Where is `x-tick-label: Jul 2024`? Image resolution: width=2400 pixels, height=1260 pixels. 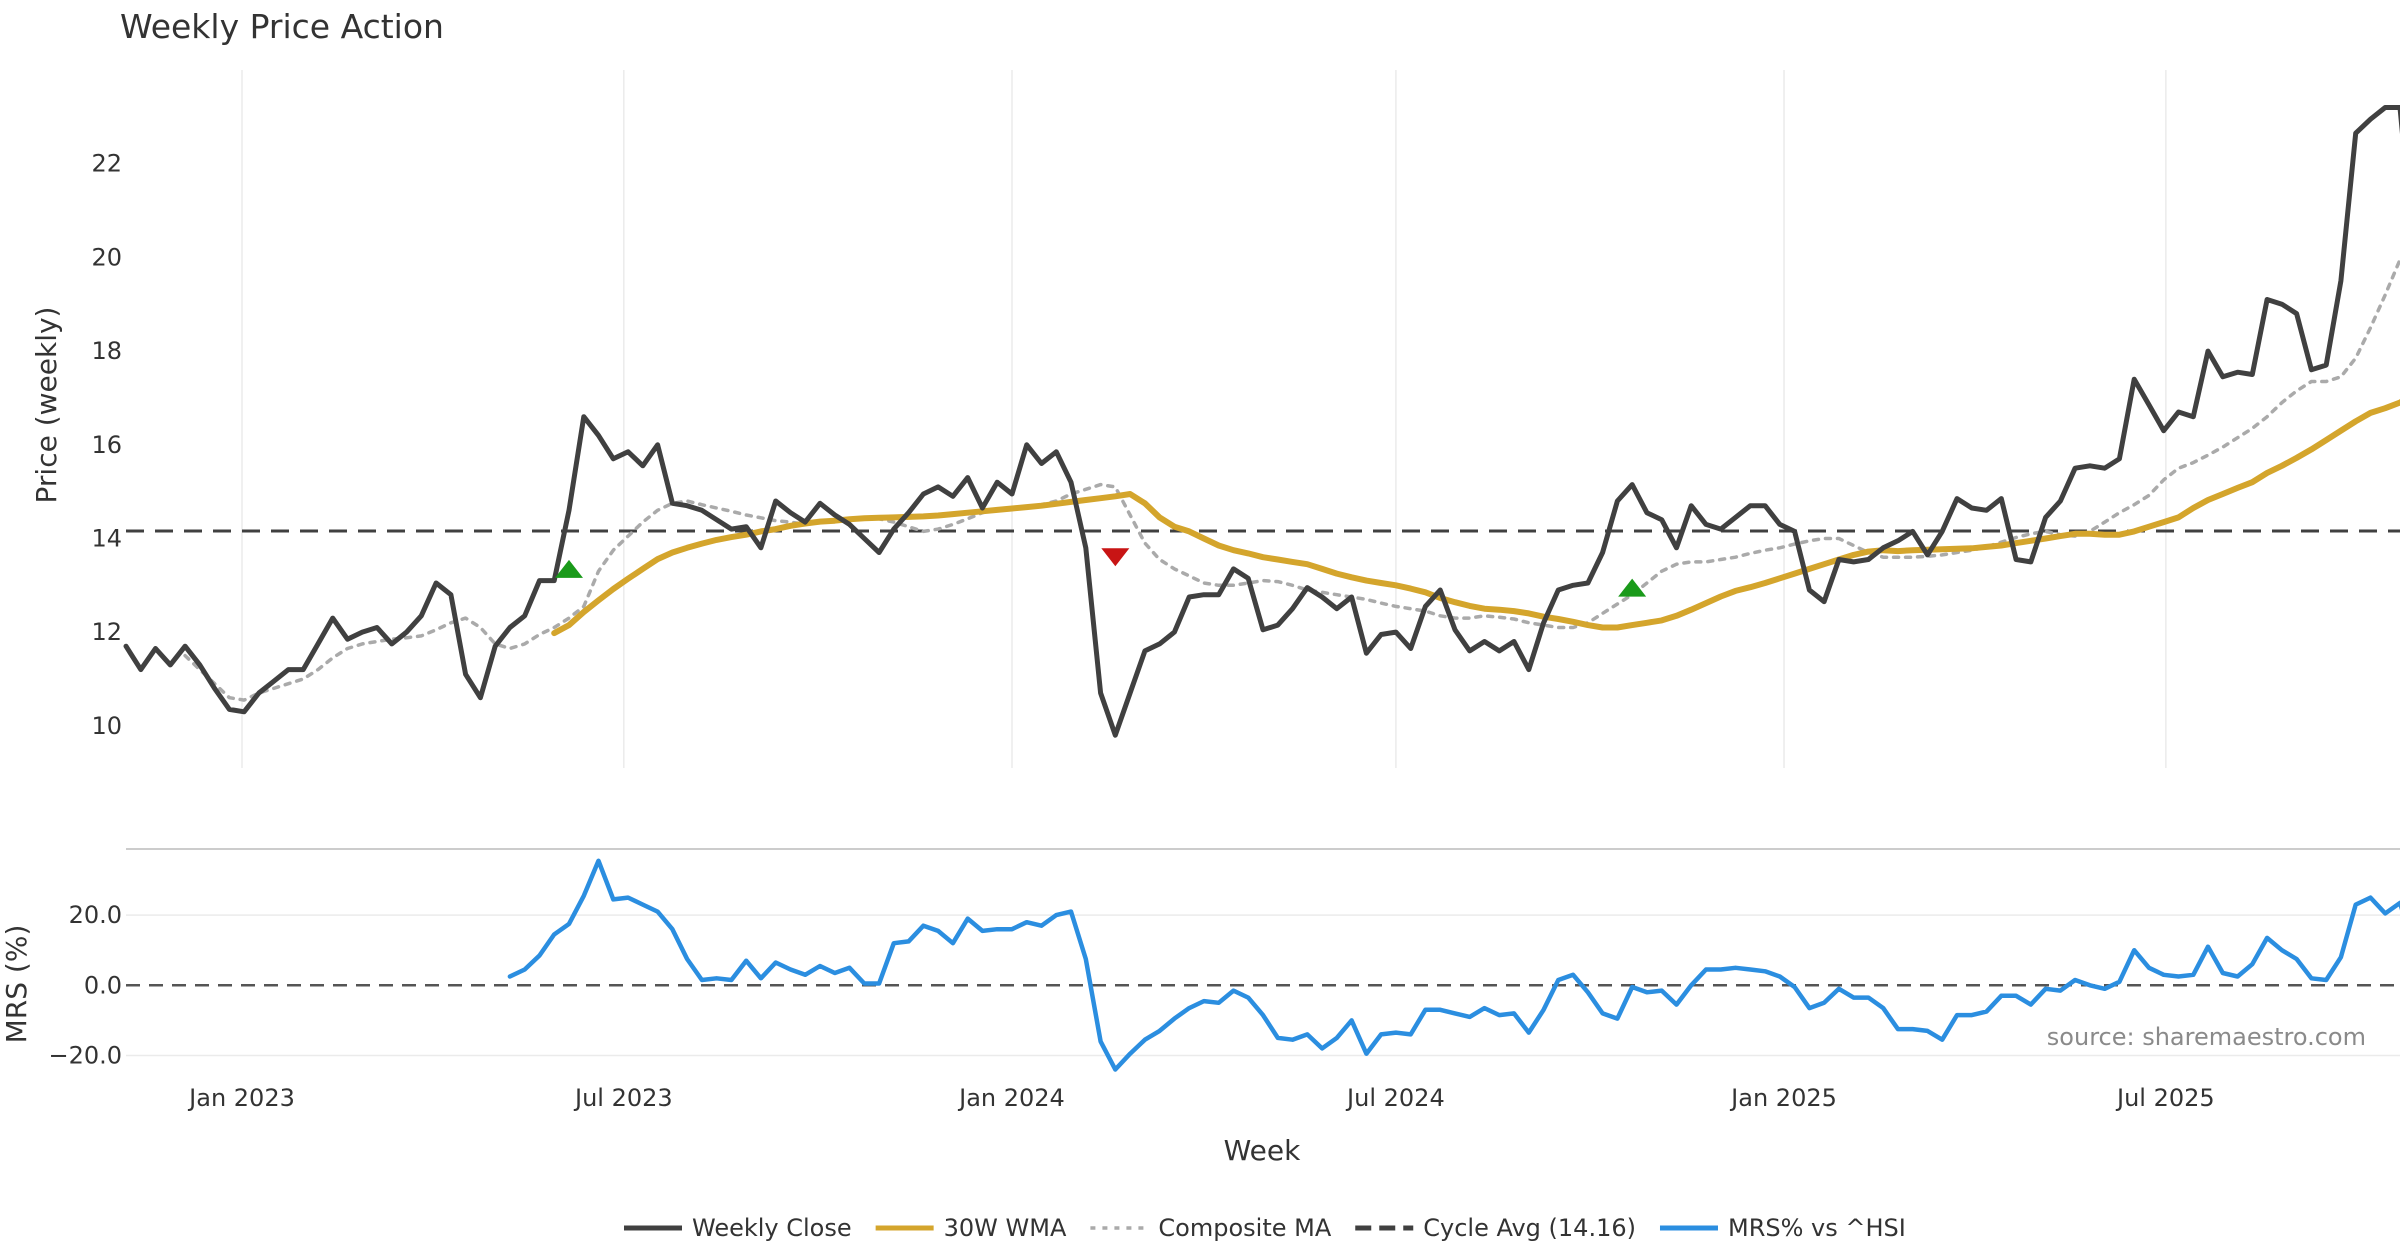 x-tick-label: Jul 2024 is located at coordinates (1395, 1098).